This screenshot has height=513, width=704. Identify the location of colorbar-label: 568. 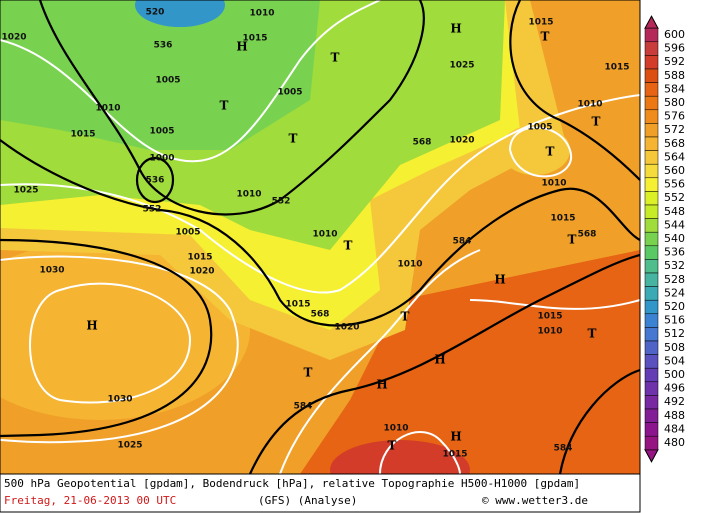
(674, 143).